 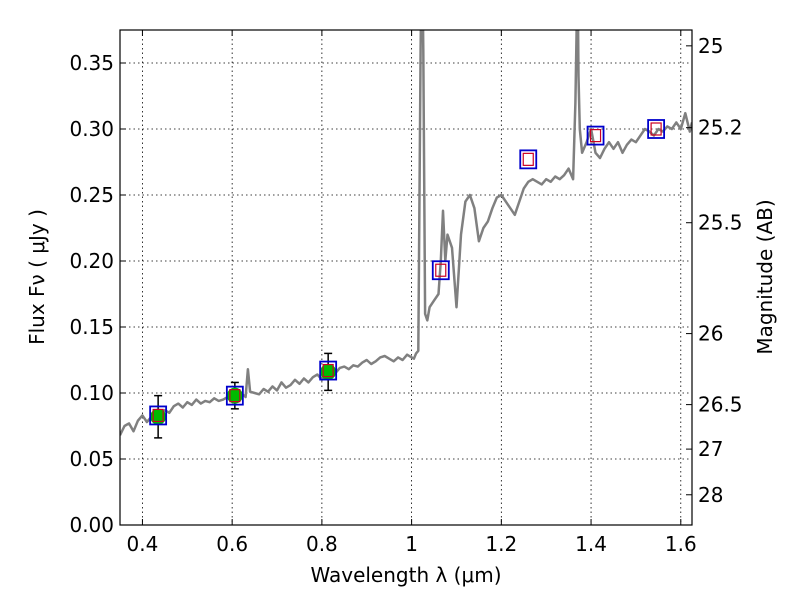 What do you see at coordinates (91, 294) in the screenshot?
I see `y-tick-labels: 0.00 0.05 0.10 0.15 0.20 0.25 0.30 0.35` at bounding box center [91, 294].